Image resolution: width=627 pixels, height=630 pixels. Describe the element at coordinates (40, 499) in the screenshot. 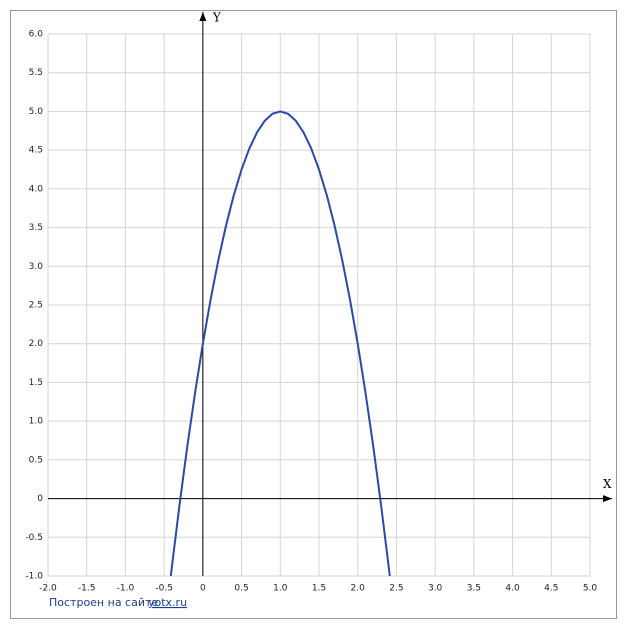

I see `y-tick-label: 0` at that location.